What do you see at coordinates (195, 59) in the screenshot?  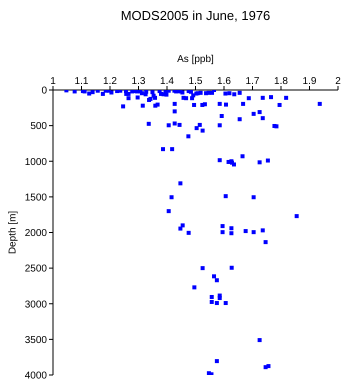 I see `x-axis-title: As [ppb]` at bounding box center [195, 59].